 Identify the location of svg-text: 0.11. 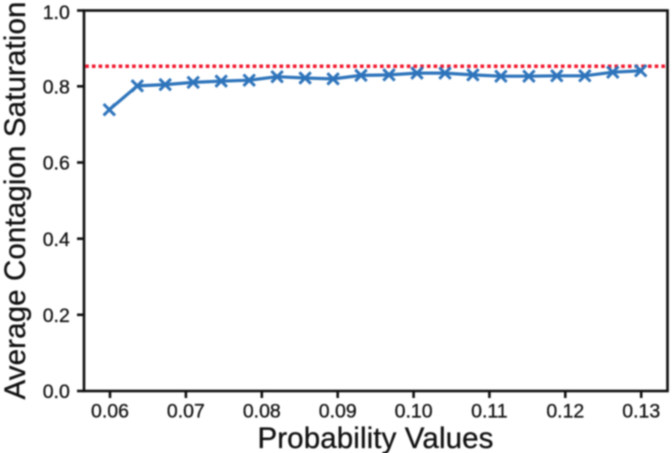
(489, 412).